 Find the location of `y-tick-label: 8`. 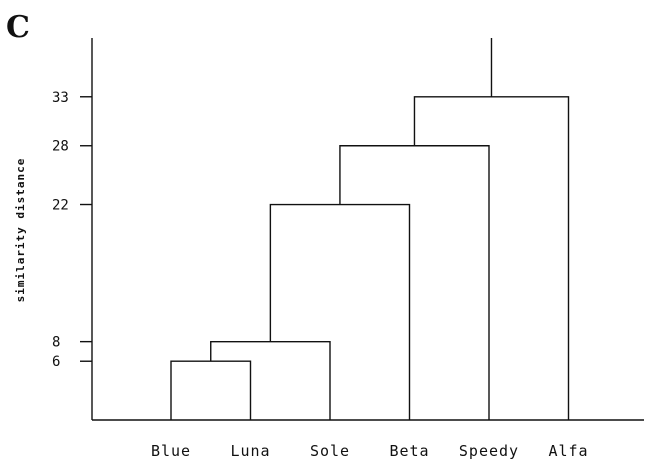

y-tick-label: 8 is located at coordinates (56, 343).